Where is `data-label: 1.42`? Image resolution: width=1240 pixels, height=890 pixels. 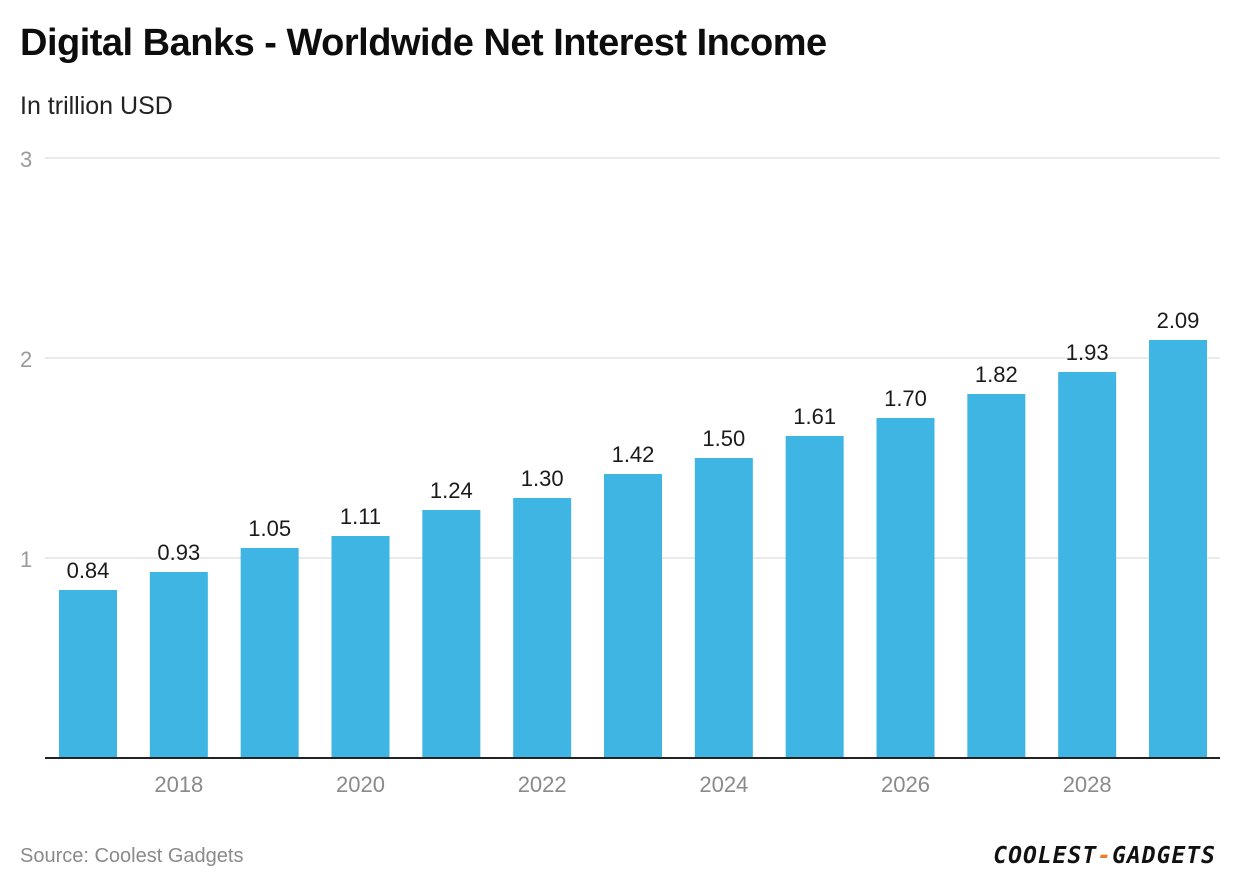
data-label: 1.42 is located at coordinates (633, 454).